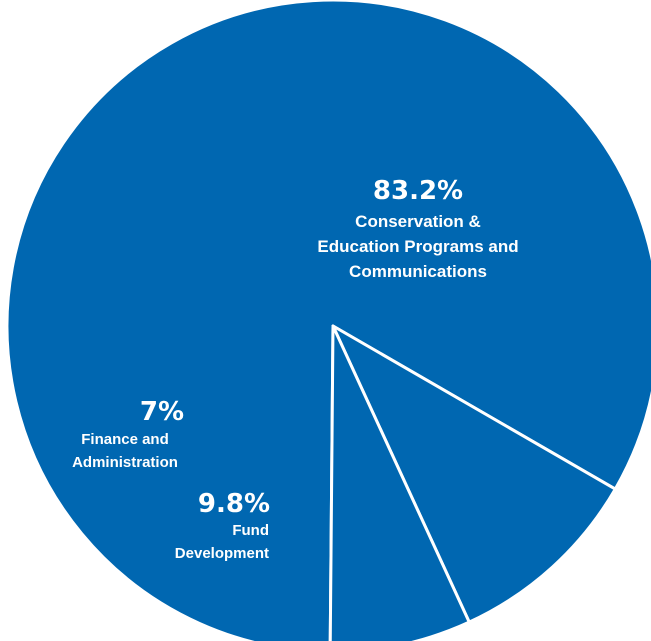 The image size is (651, 641). Describe the element at coordinates (418, 221) in the screenshot. I see `slice-label-conservation-line-1: Conservation &` at that location.